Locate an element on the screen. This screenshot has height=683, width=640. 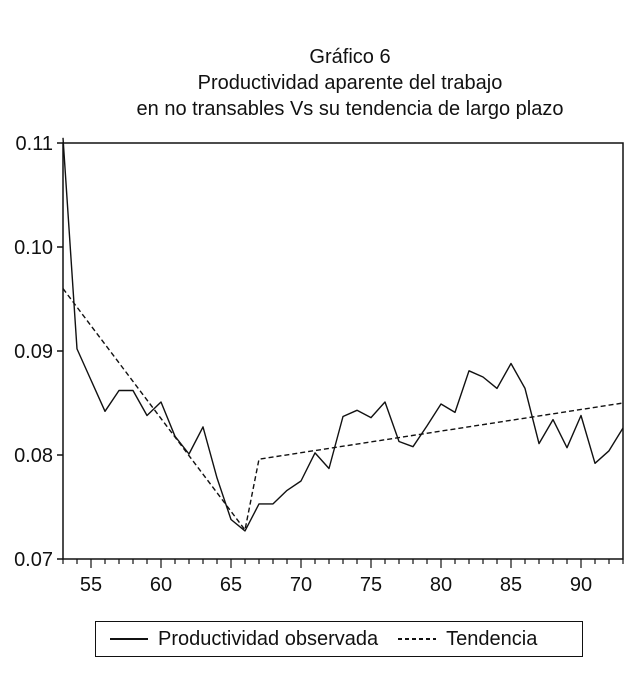
x-tick-label: 65 is located at coordinates (231, 585).